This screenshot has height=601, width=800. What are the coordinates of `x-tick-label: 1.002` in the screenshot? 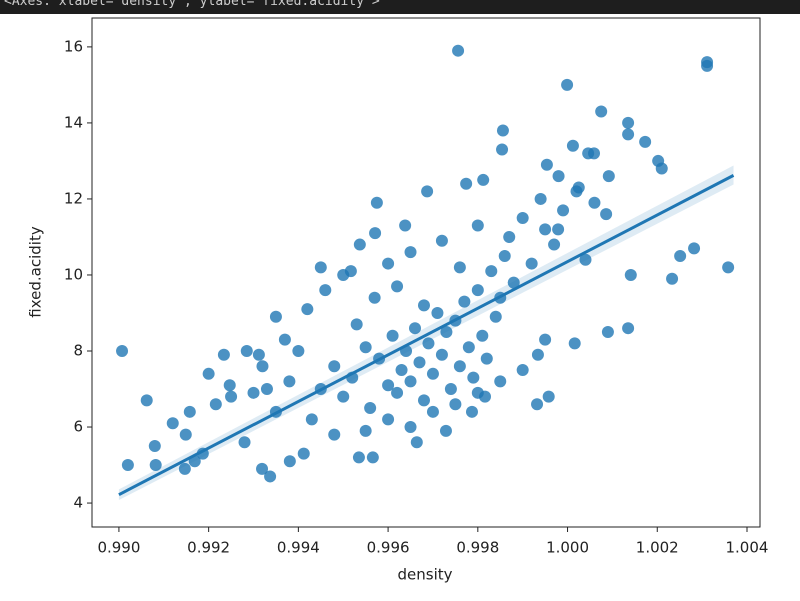 It's located at (657, 548).